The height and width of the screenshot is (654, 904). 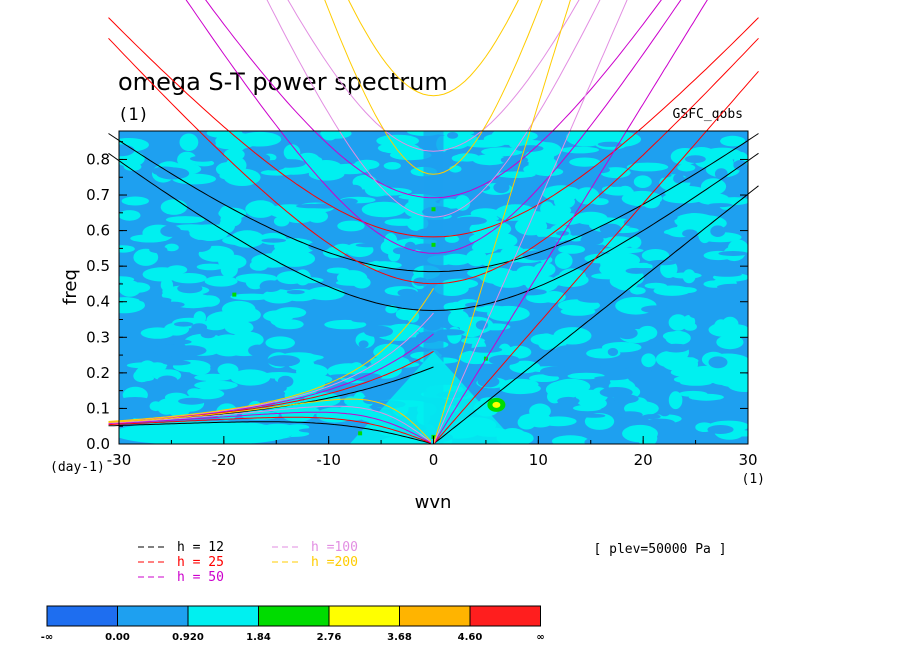 What do you see at coordinates (433, 397) in the screenshot?
I see `low-frequency-wedge` at bounding box center [433, 397].